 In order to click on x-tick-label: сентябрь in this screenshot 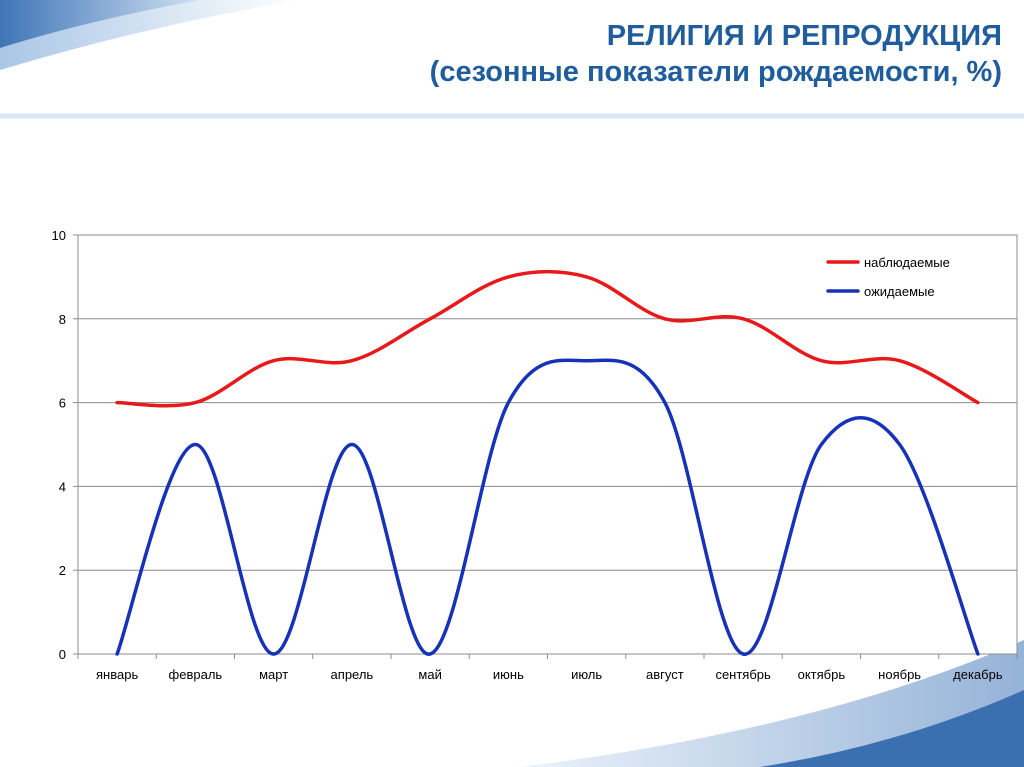, I will do `click(743, 674)`.